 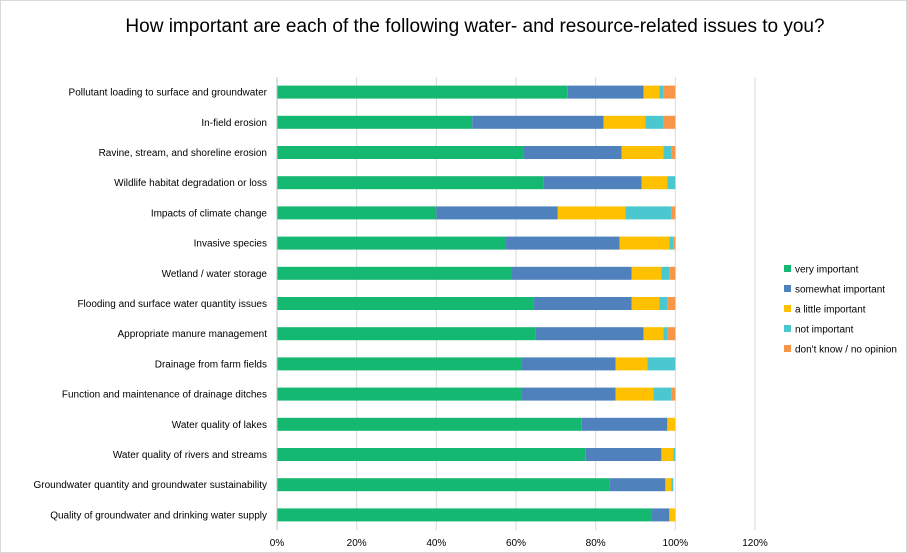 I want to click on x-tick-label: 60%, so click(x=516, y=543).